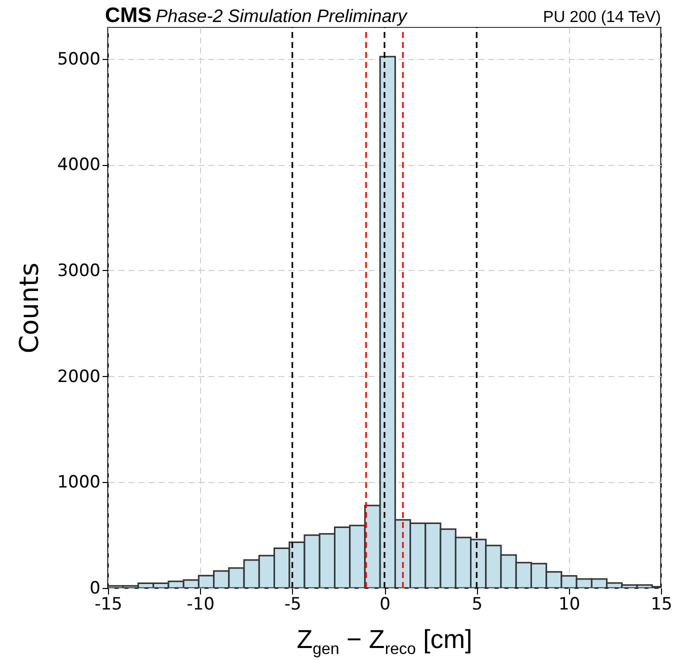  What do you see at coordinates (385, 604) in the screenshot?
I see `x-tick-label: 0` at bounding box center [385, 604].